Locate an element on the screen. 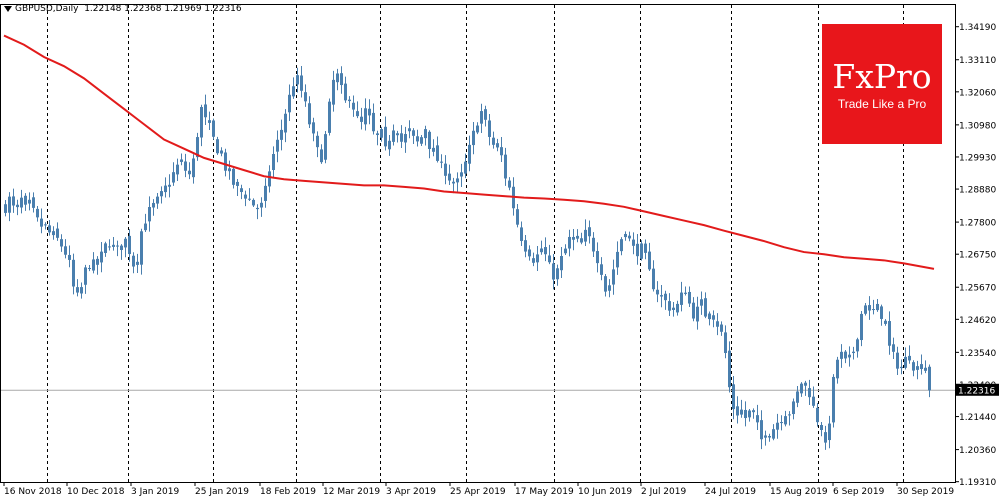 The height and width of the screenshot is (500, 1000). symbol-dropdown-icon is located at coordinates (8, 8).